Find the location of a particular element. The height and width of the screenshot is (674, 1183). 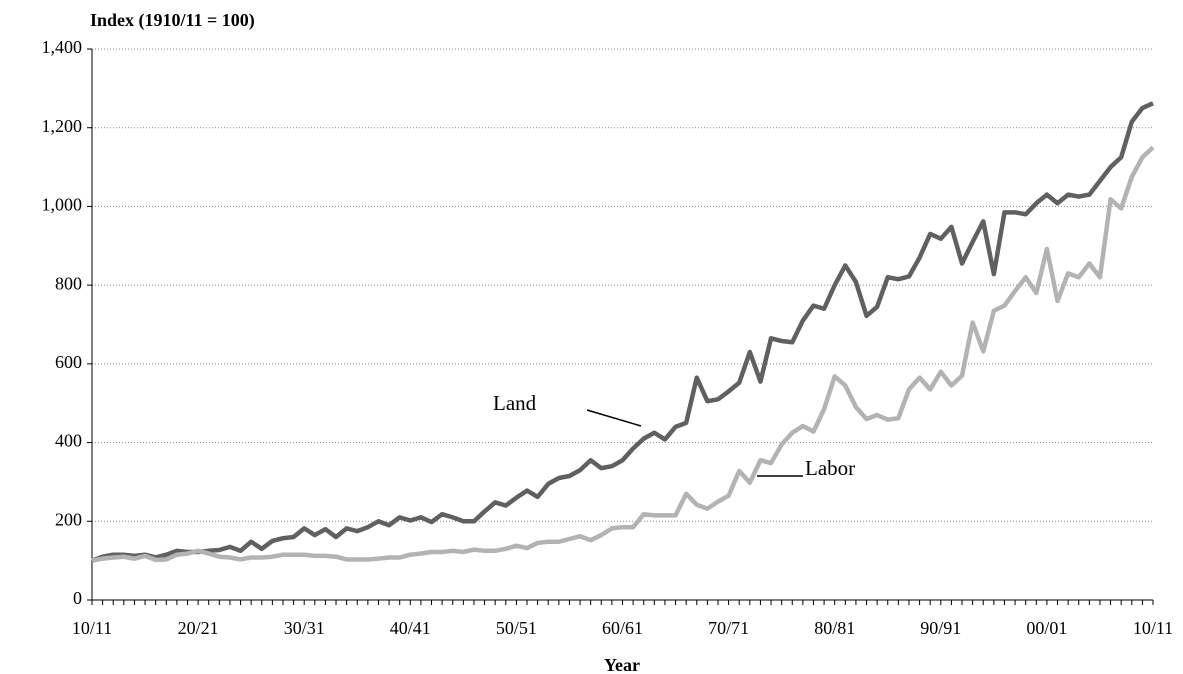

x-tick-label: 20/21 is located at coordinates (198, 628).